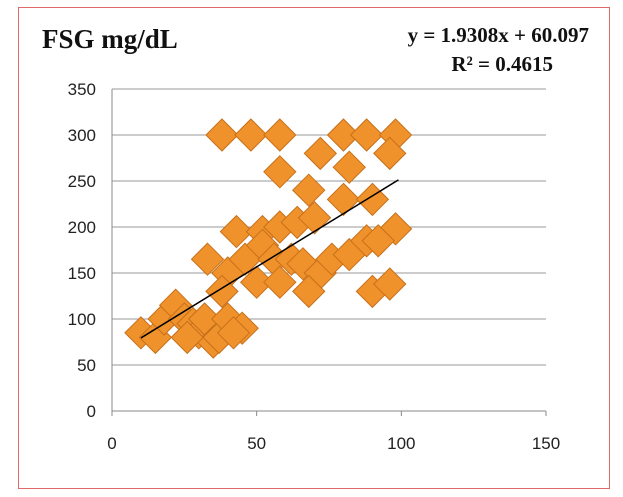 The width and height of the screenshot is (623, 497). I want to click on y-tick-label: 200, so click(82, 227).